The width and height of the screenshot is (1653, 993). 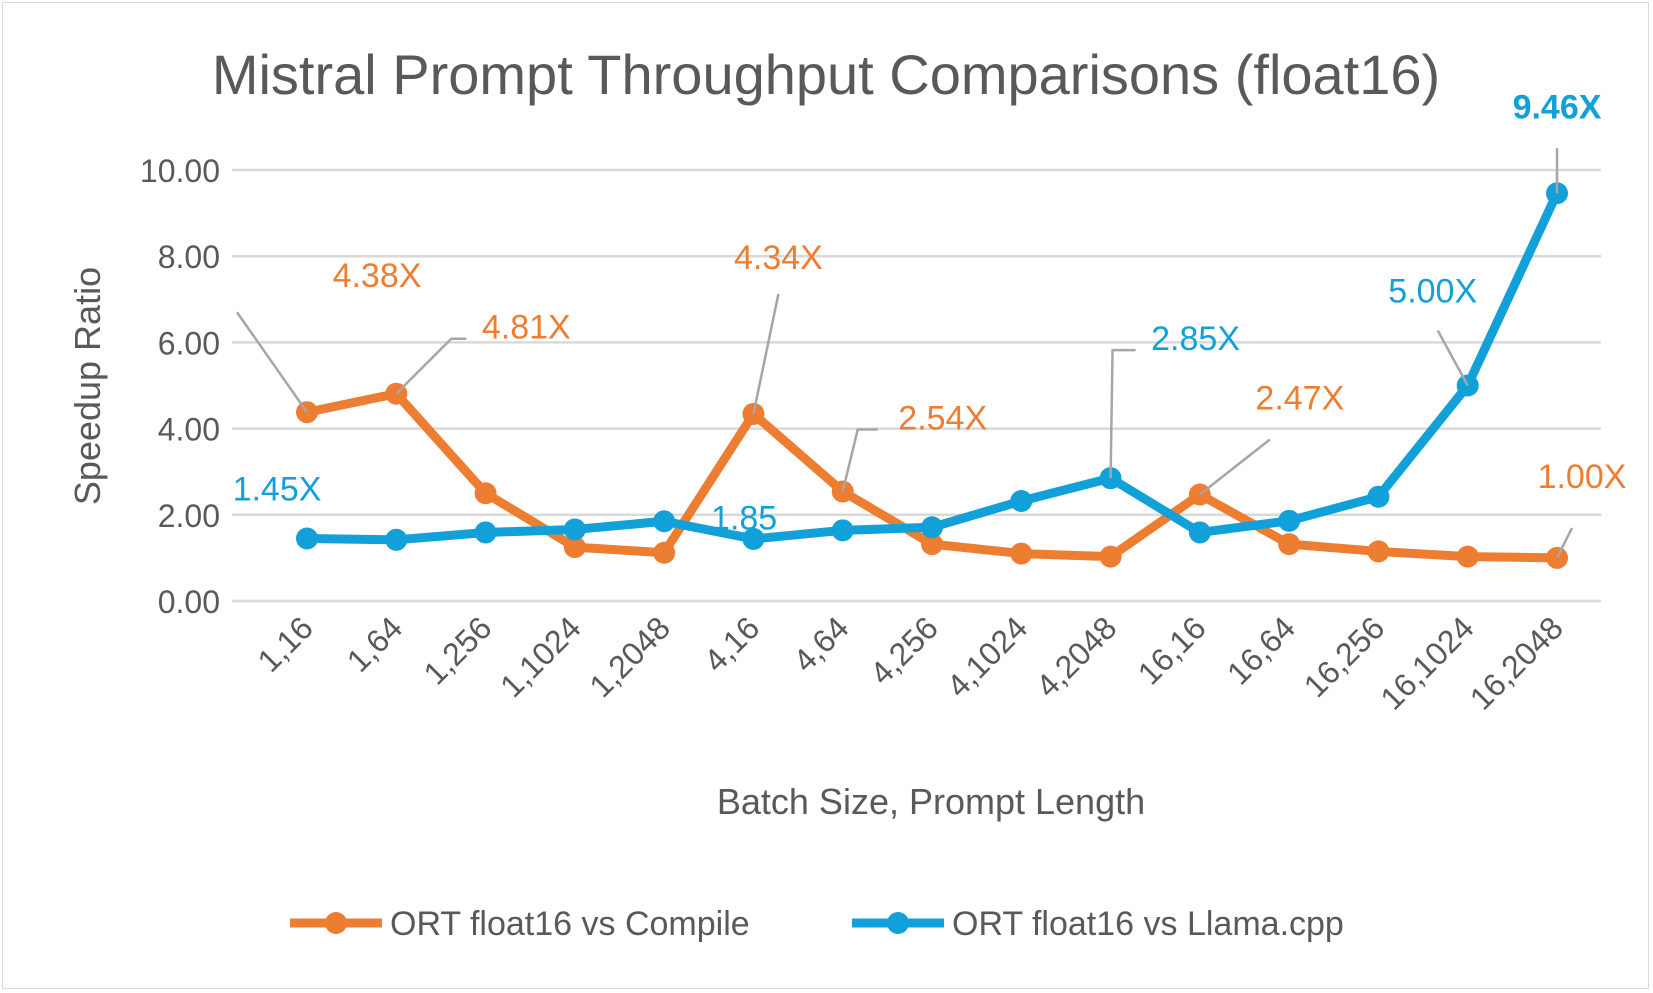 I want to click on data-label: 9.46X, so click(x=1557, y=107).